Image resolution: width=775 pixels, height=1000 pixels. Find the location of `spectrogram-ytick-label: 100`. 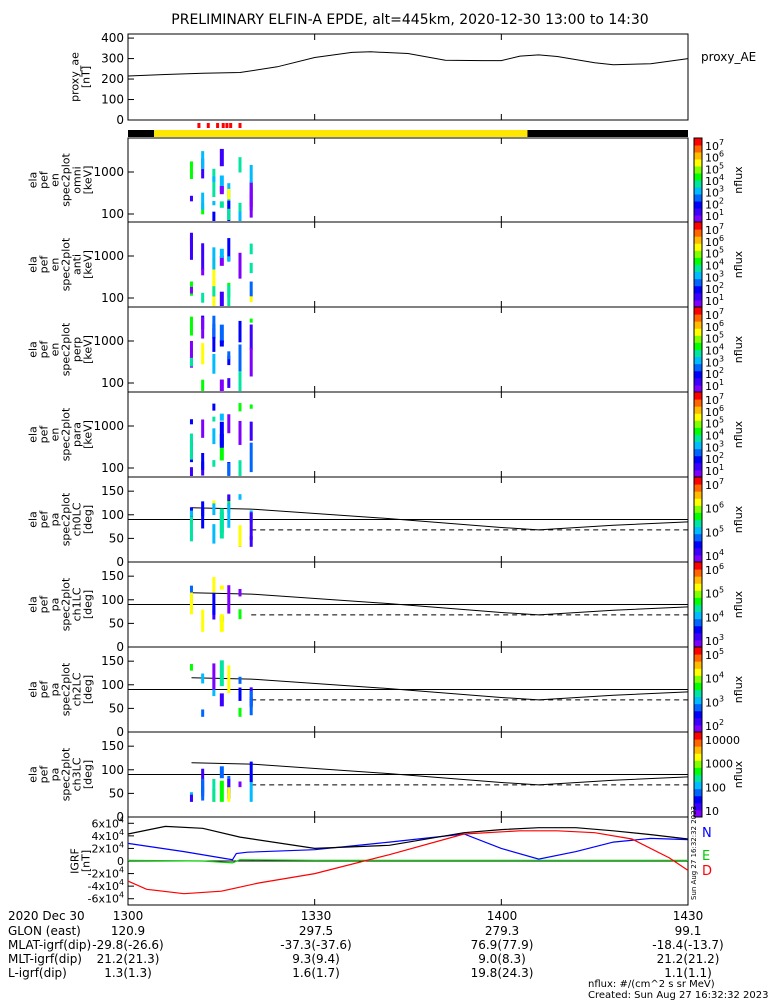

spectrogram-ytick-label: 100 is located at coordinates (112, 383).